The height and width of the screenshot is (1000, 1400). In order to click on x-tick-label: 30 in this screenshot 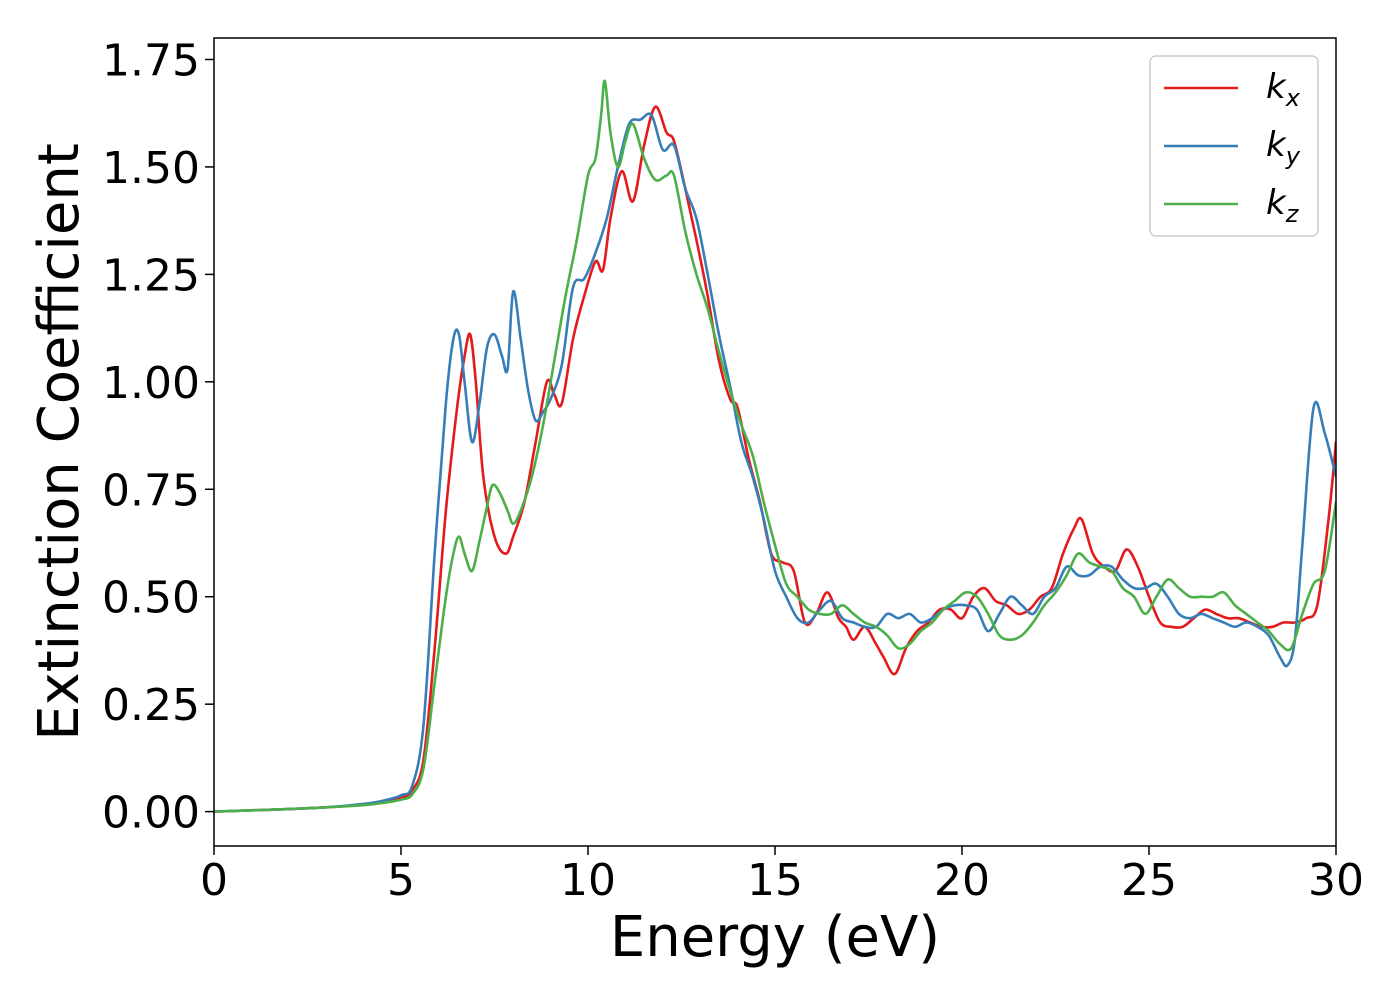, I will do `click(1336, 880)`.